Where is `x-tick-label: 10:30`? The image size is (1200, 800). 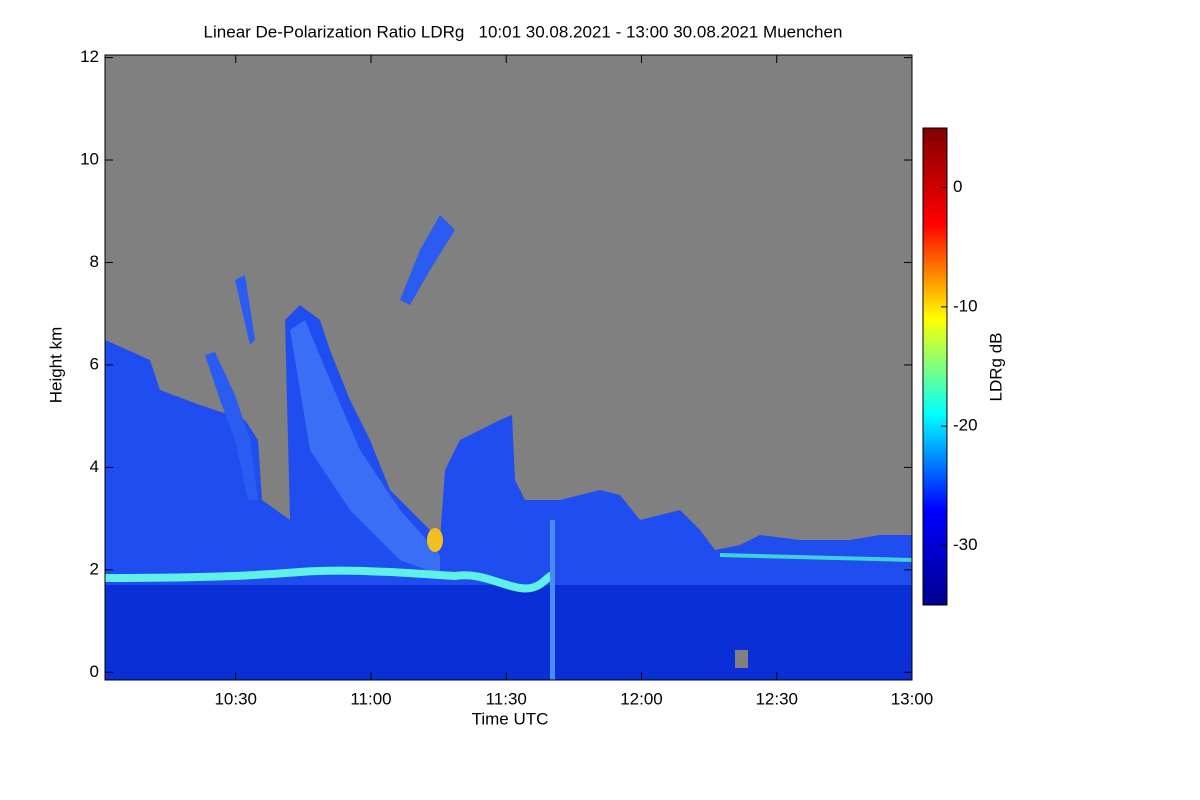 x-tick-label: 10:30 is located at coordinates (235, 698).